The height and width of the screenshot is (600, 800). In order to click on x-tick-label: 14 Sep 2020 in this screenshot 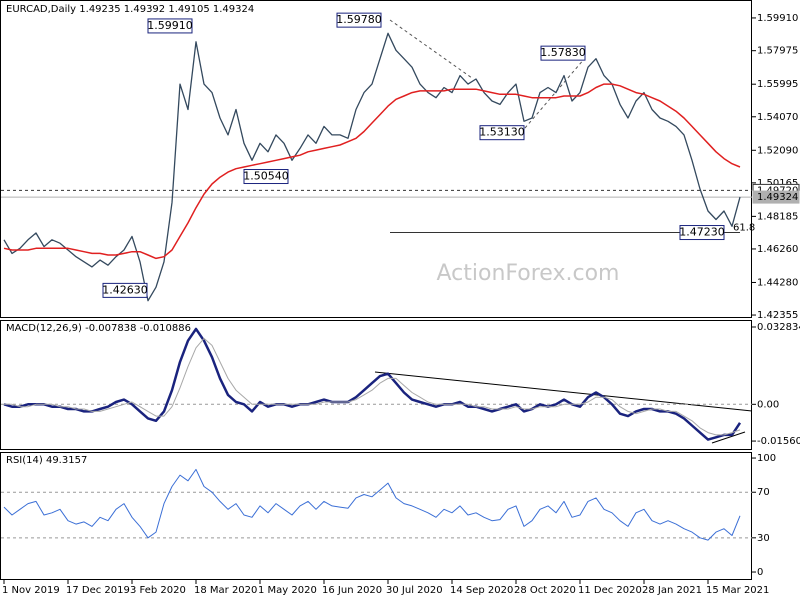, I will do `click(481, 590)`.